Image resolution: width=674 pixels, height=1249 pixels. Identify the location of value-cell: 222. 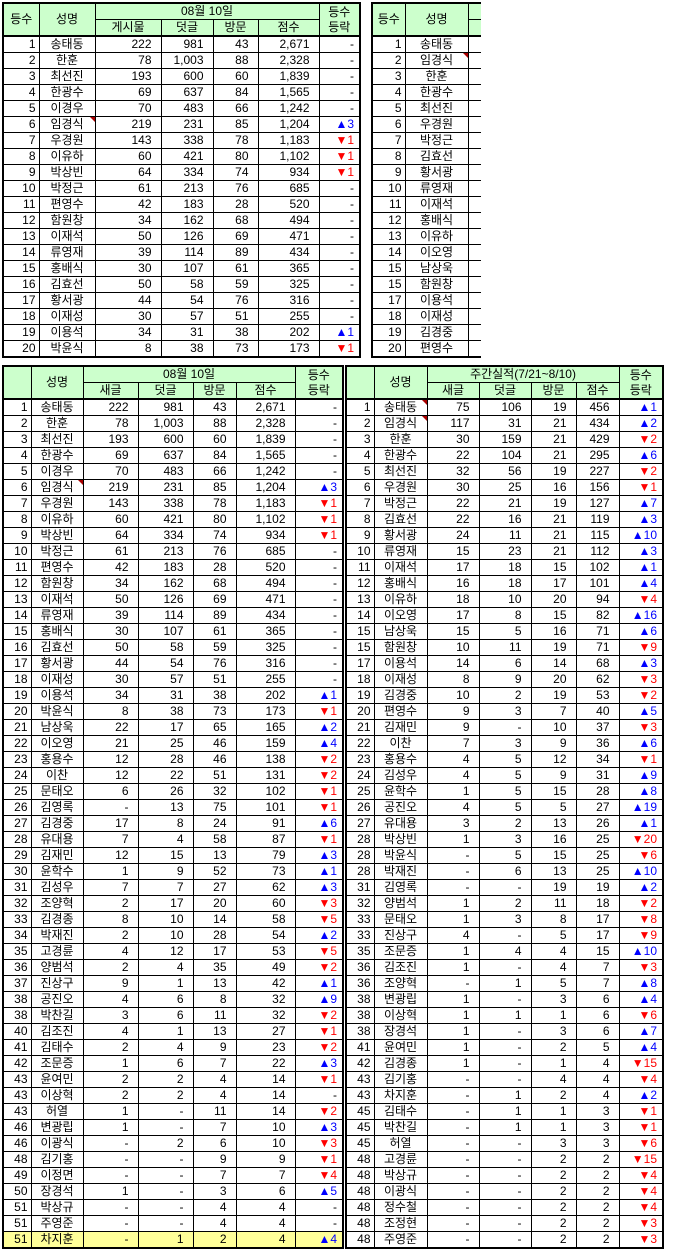
(110, 407).